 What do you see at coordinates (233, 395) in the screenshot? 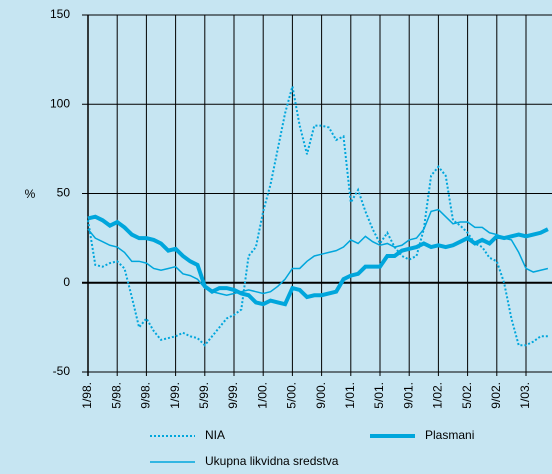
I see `x-tick-label: 9/99.` at bounding box center [233, 395].